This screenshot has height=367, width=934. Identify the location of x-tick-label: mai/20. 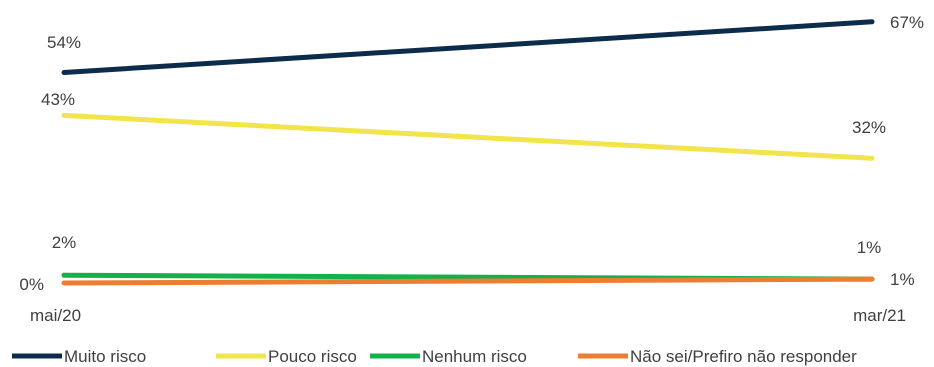
(55, 315).